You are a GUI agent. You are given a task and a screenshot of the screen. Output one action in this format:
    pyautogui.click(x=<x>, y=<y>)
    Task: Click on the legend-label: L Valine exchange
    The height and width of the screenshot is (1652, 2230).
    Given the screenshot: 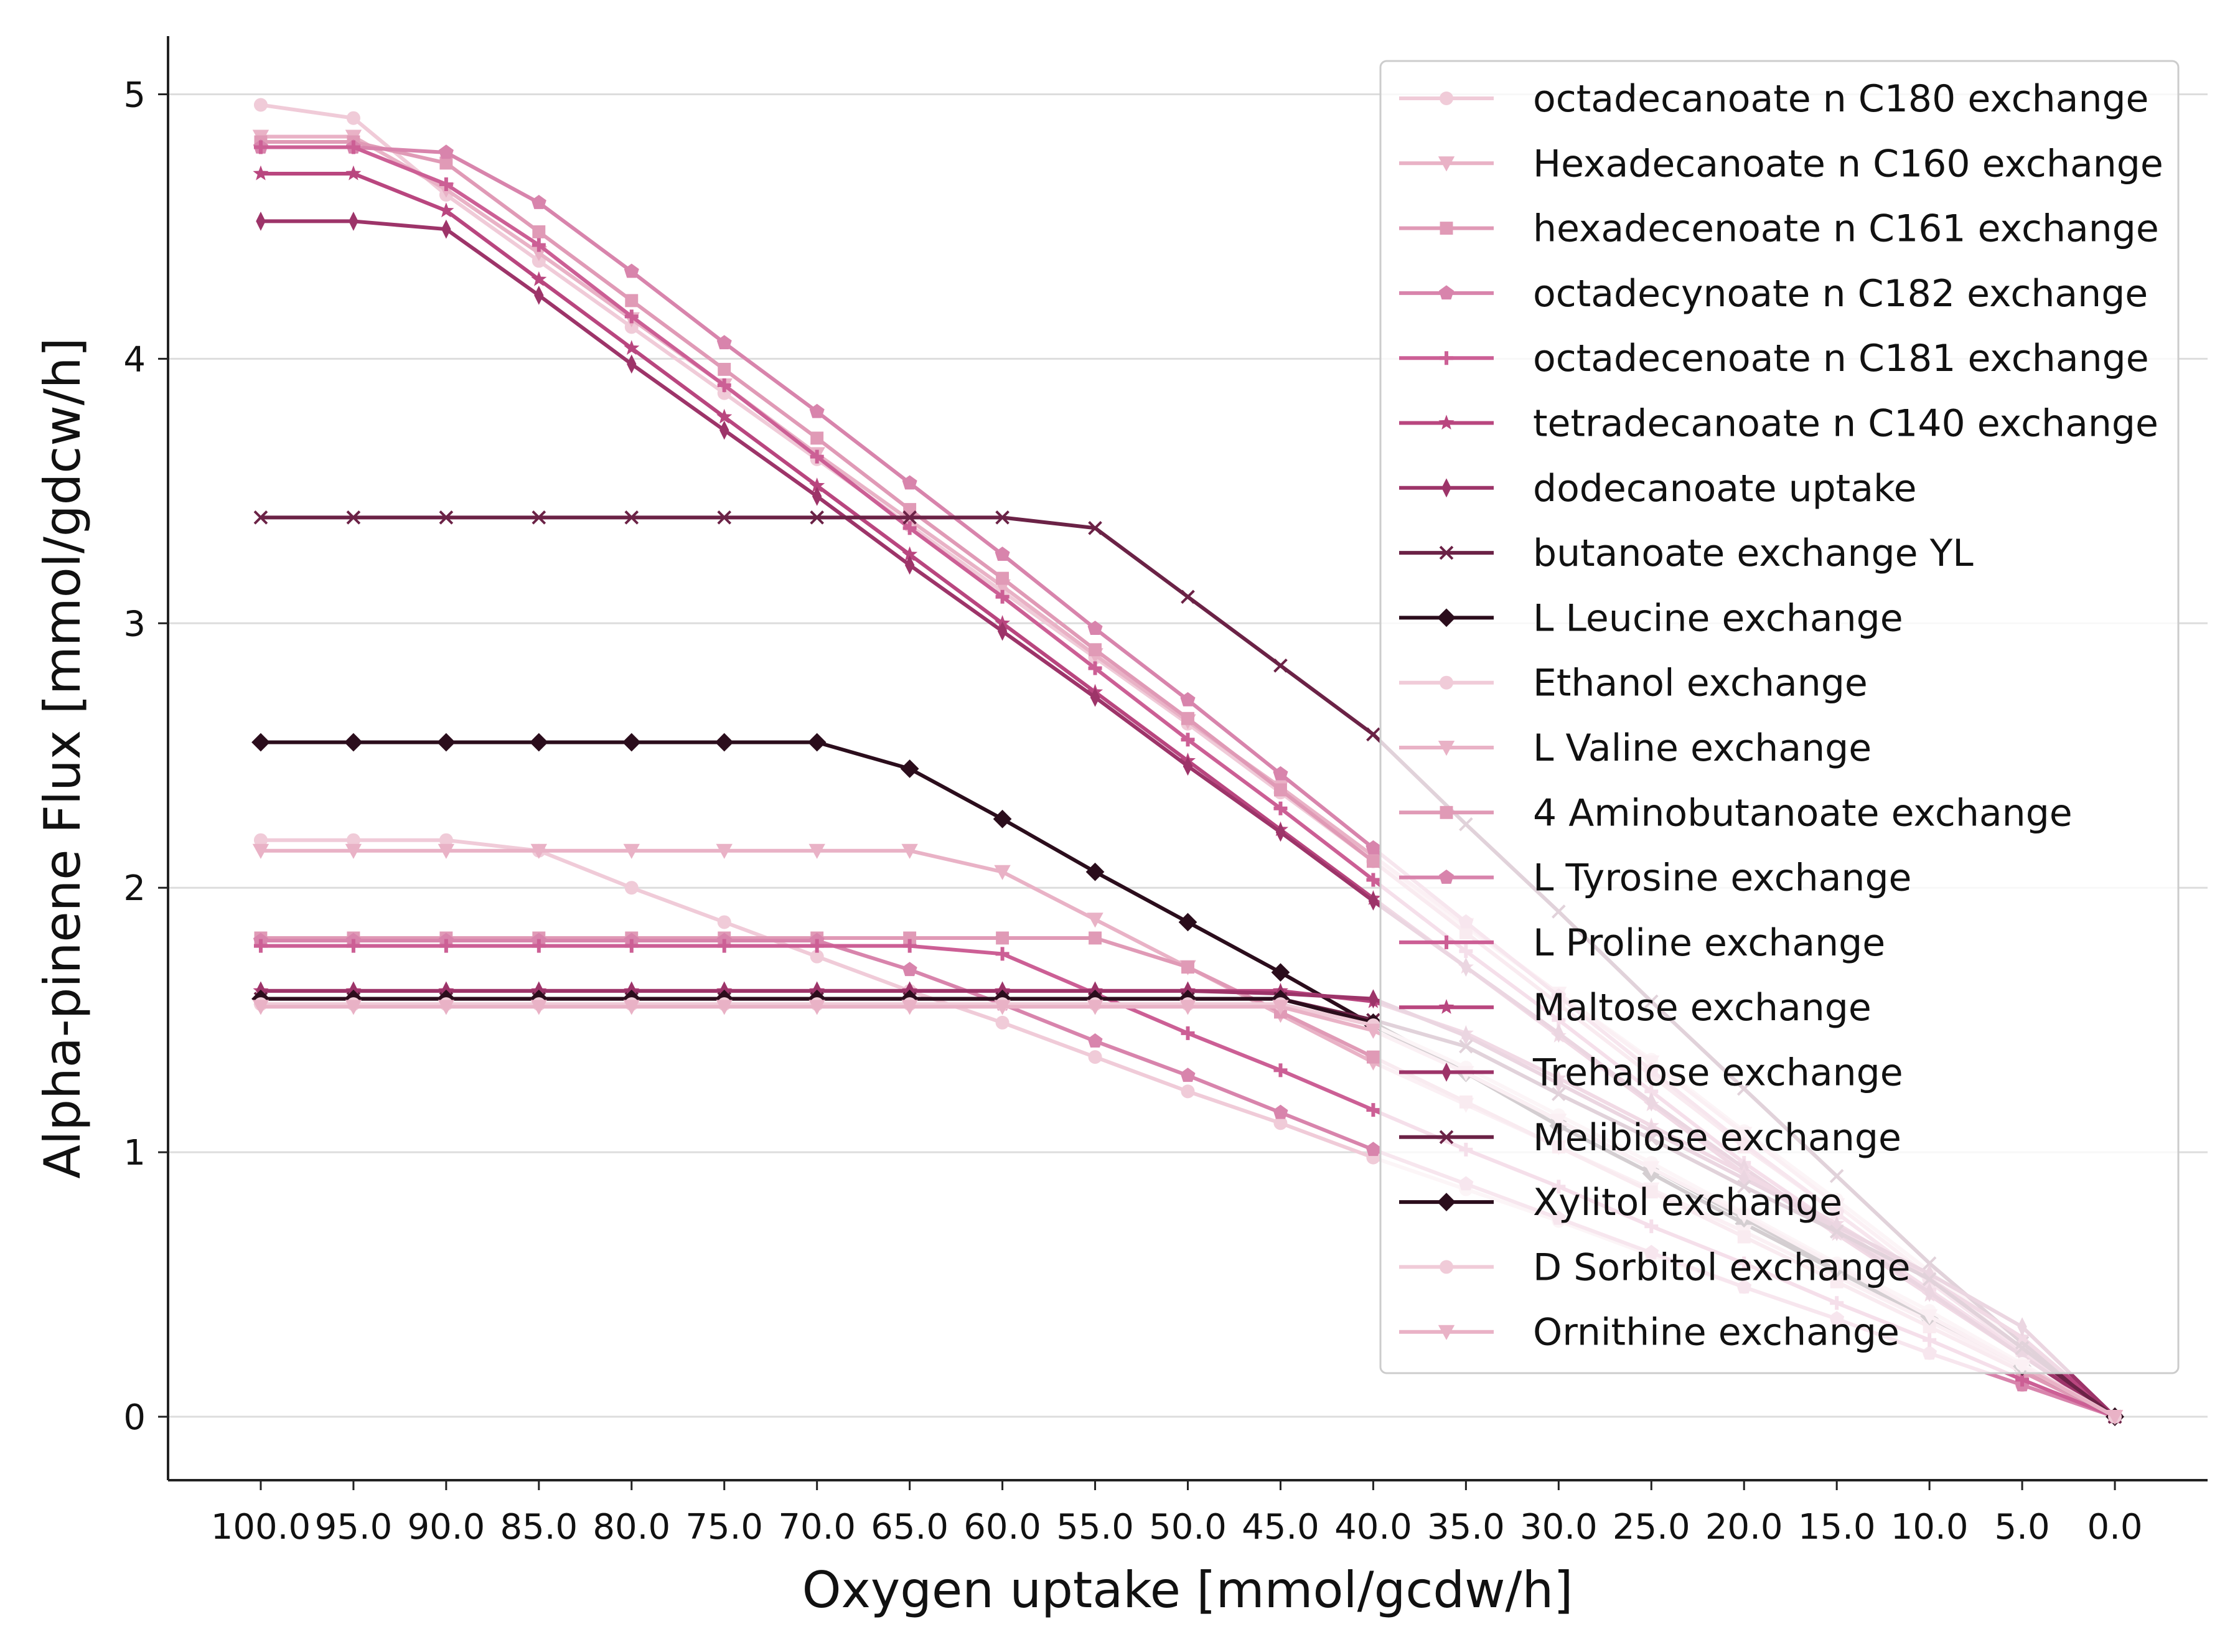 What is the action you would take?
    pyautogui.click(x=1702, y=748)
    